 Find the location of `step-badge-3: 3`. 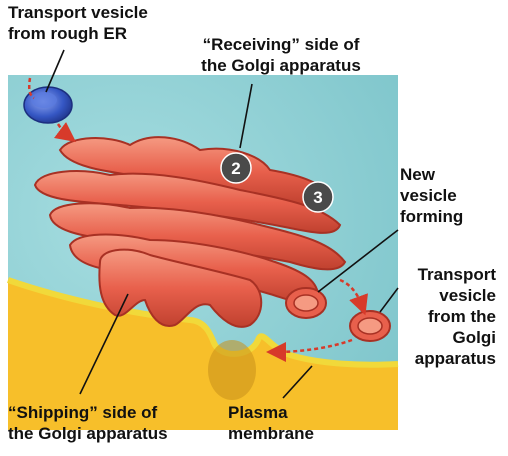

step-badge-3: 3 is located at coordinates (318, 197).